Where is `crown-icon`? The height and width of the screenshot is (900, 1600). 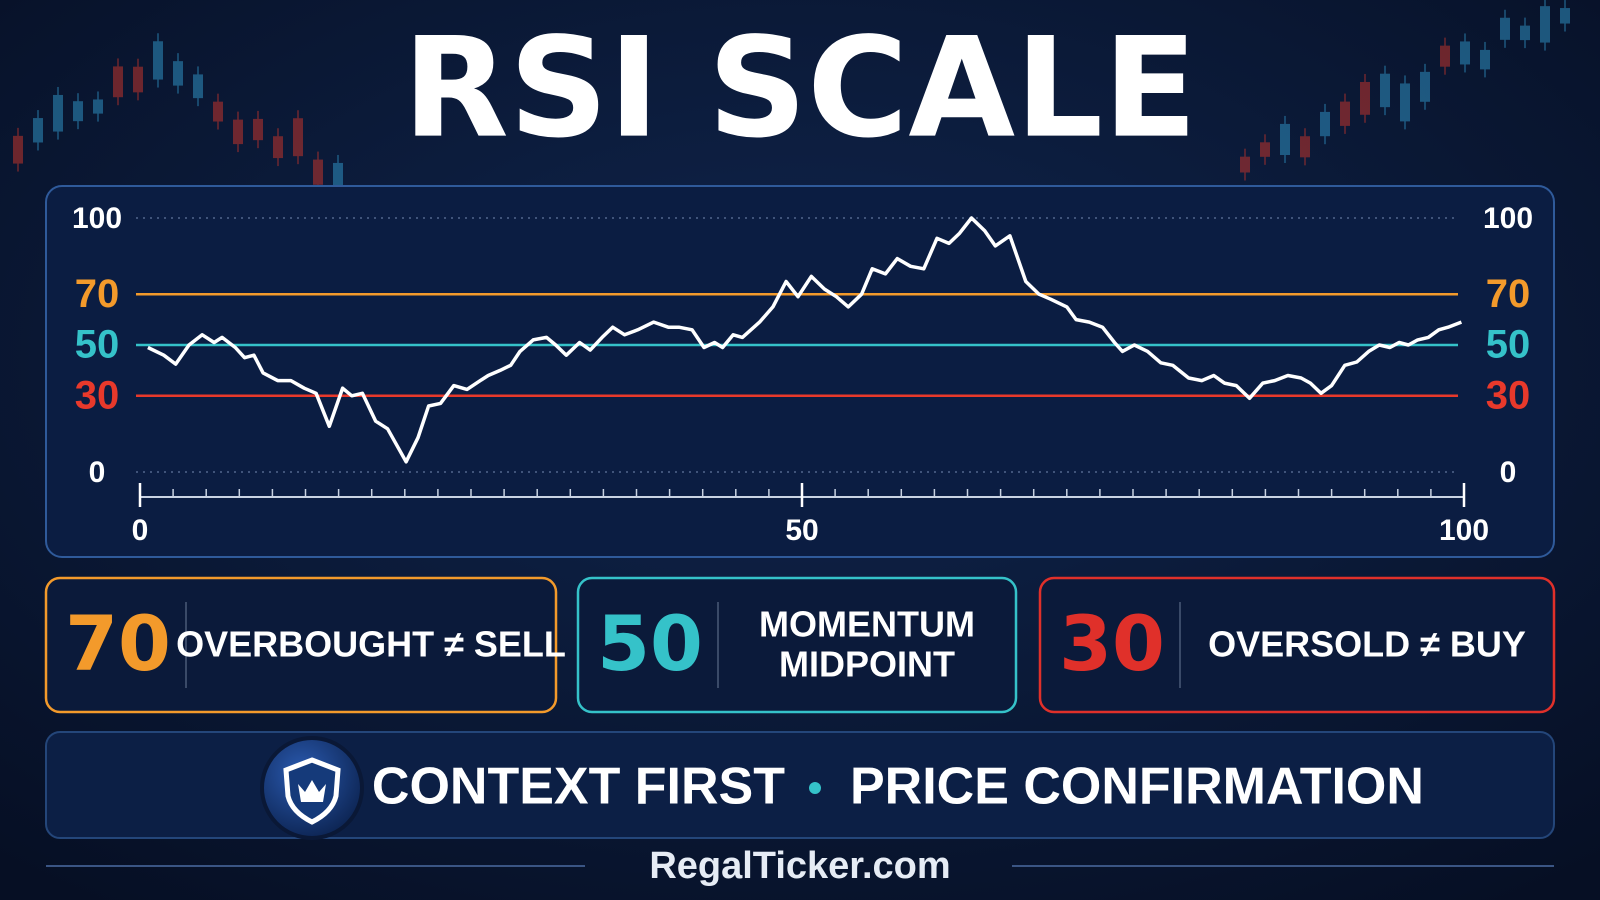 crown-icon is located at coordinates (312, 791).